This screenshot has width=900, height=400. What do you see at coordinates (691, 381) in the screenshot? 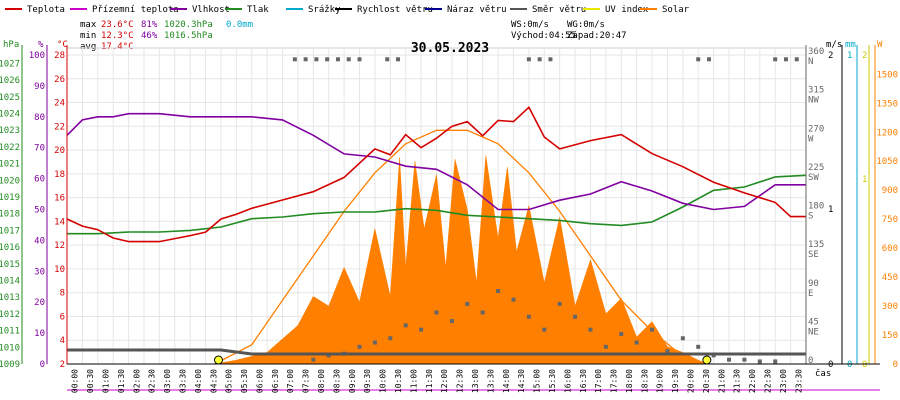
I see `time-tick-label: 20:00` at bounding box center [691, 381].